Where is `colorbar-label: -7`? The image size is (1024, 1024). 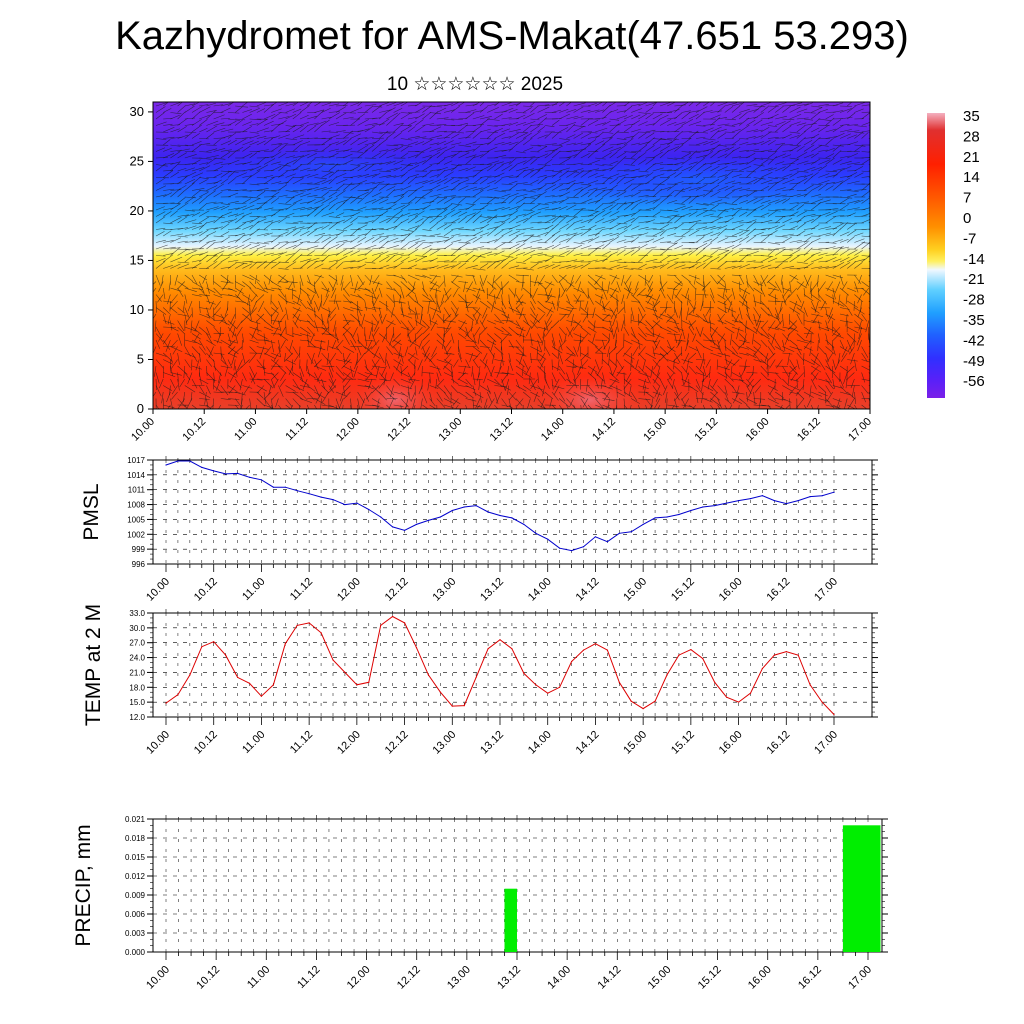 colorbar-label: -7 is located at coordinates (969, 238).